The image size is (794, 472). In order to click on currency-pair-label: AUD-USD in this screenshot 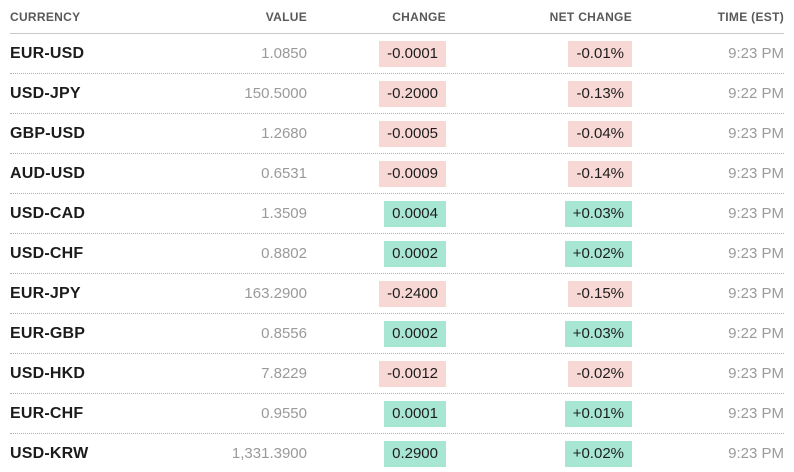, I will do `click(48, 173)`.